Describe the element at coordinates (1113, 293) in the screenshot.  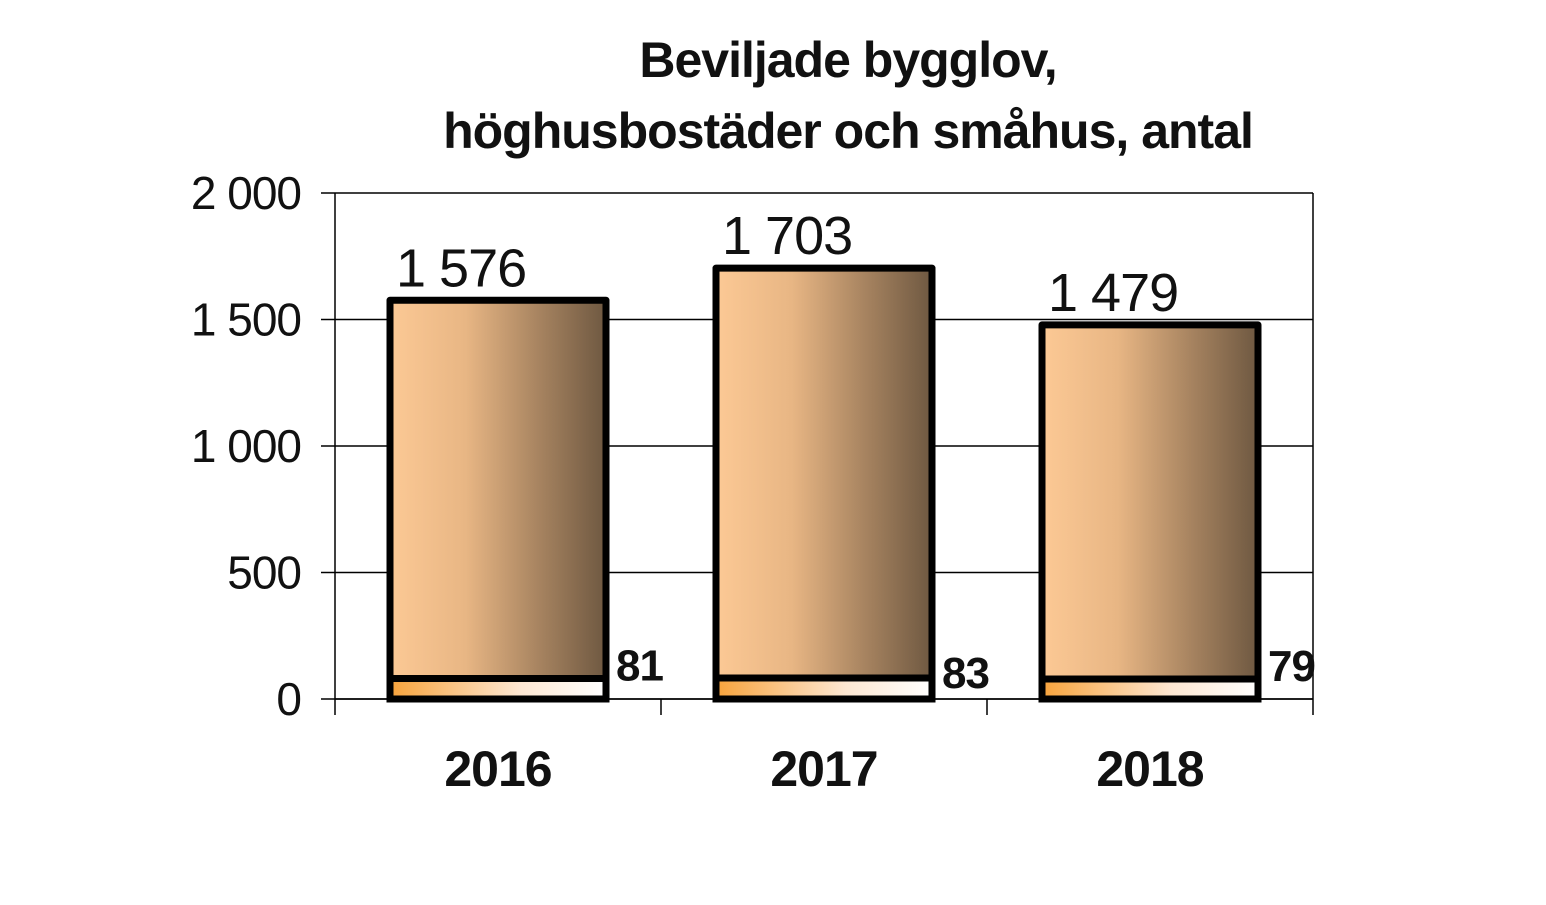
I see `data-label-main-2018: 1 479` at that location.